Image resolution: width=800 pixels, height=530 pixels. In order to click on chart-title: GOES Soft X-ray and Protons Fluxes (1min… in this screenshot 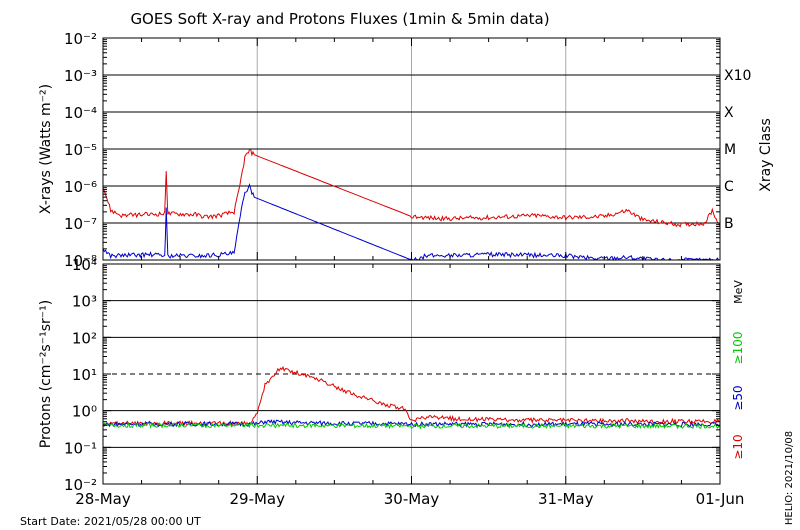, I will do `click(339, 19)`.